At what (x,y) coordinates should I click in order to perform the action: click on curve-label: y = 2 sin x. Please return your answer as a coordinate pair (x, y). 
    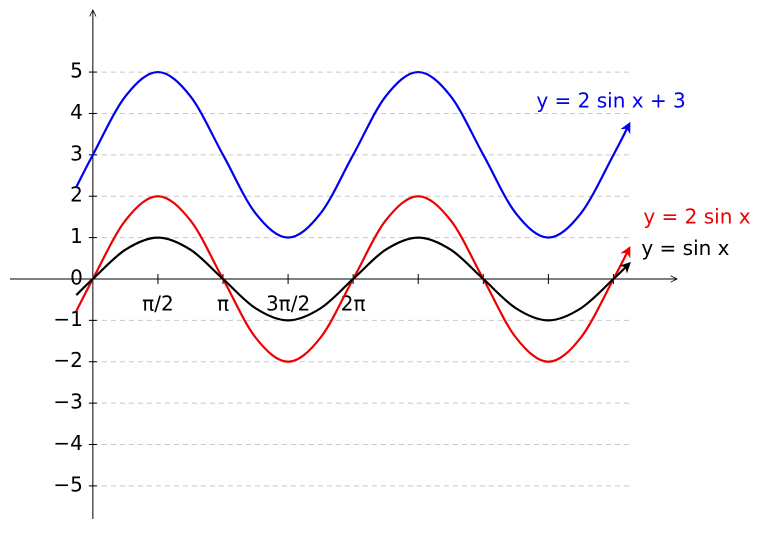
    Looking at the image, I should click on (696, 217).